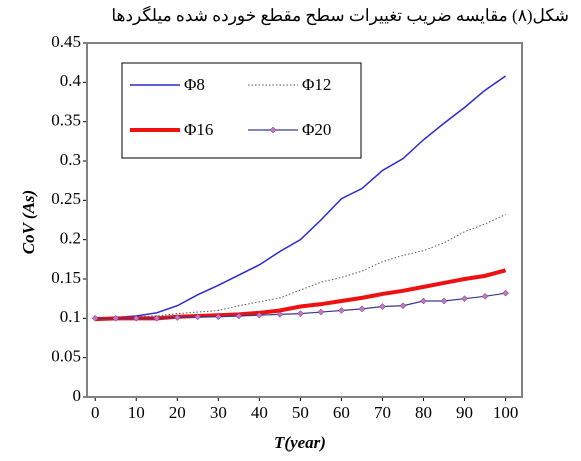 The width and height of the screenshot is (581, 461). What do you see at coordinates (423, 412) in the screenshot?
I see `x-tick-label: 80` at bounding box center [423, 412].